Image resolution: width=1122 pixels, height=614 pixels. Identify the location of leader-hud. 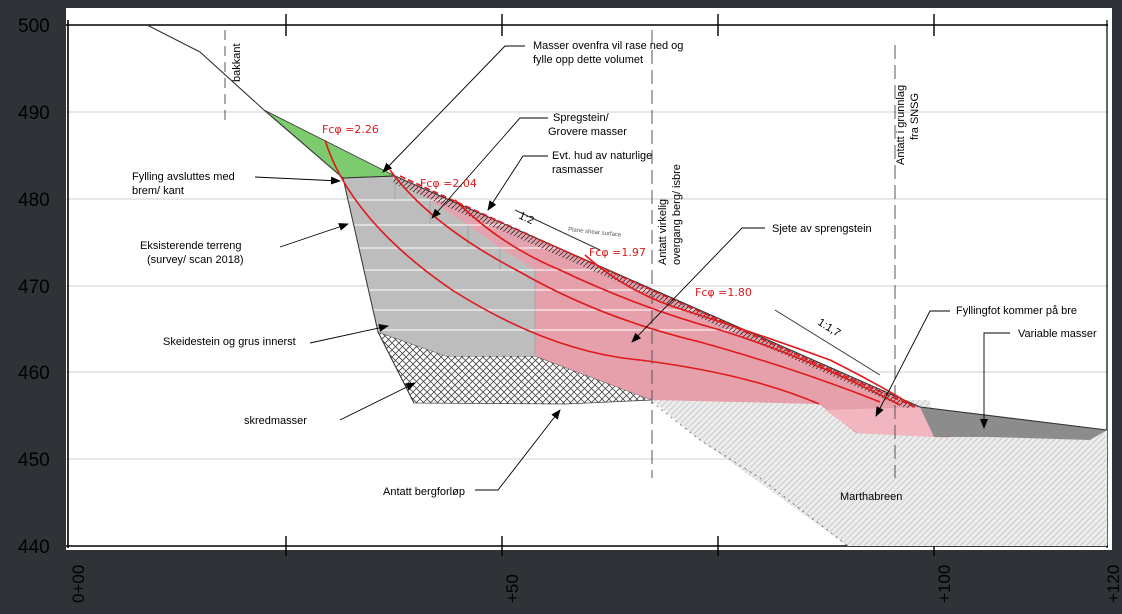
(517, 183).